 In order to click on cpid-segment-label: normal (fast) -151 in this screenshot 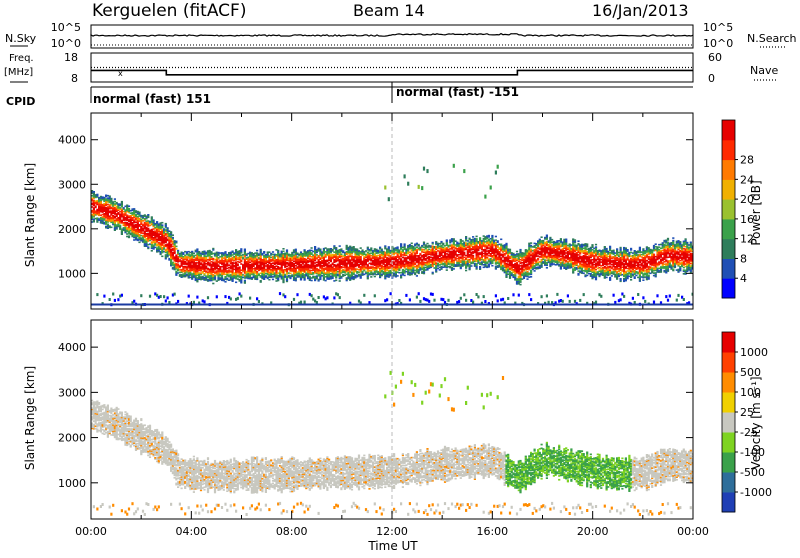, I will do `click(457, 92)`.